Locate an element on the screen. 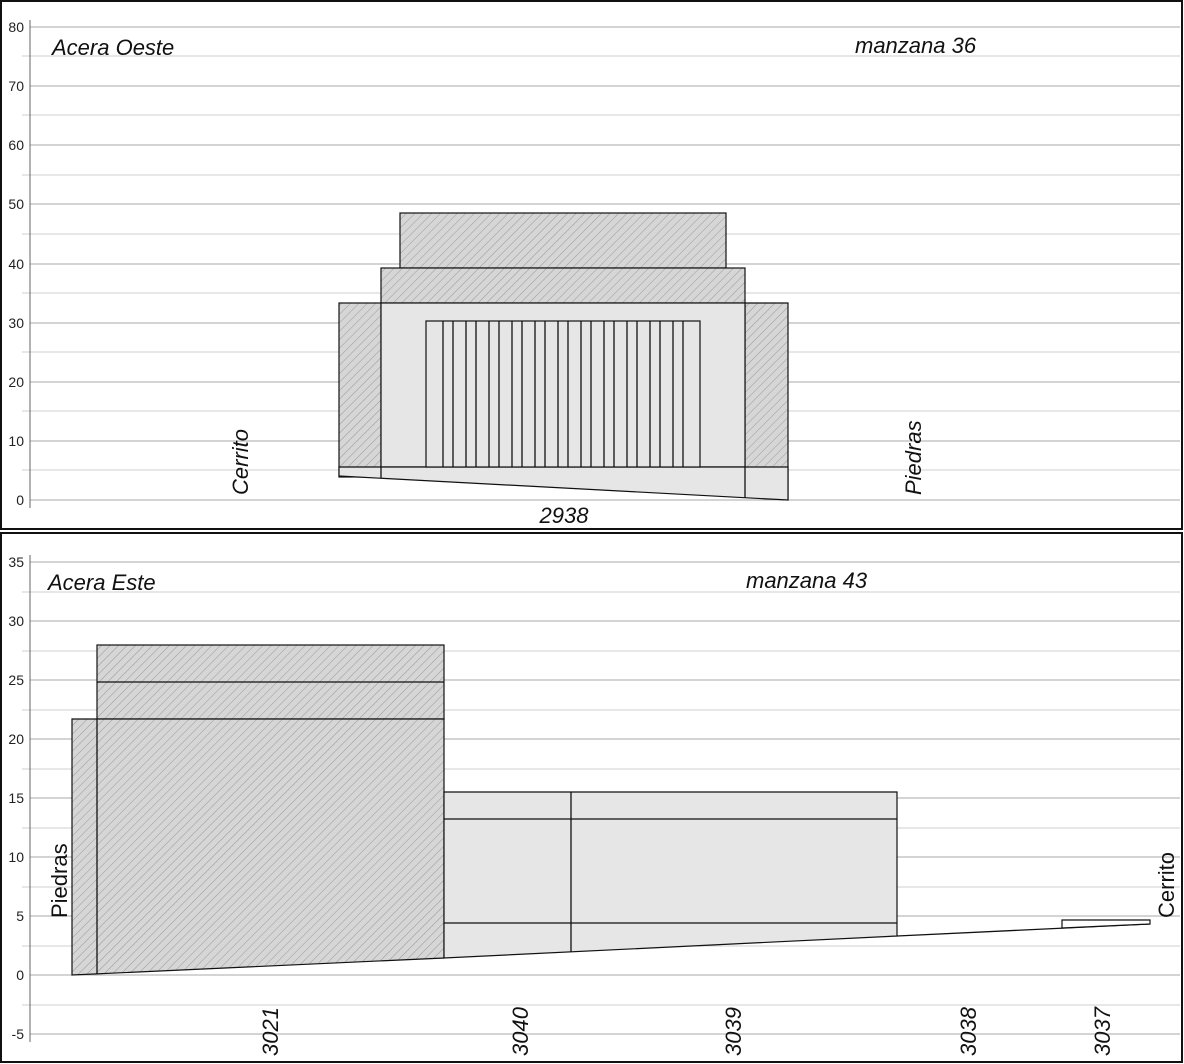  building-slatted-panel is located at coordinates (563, 394).